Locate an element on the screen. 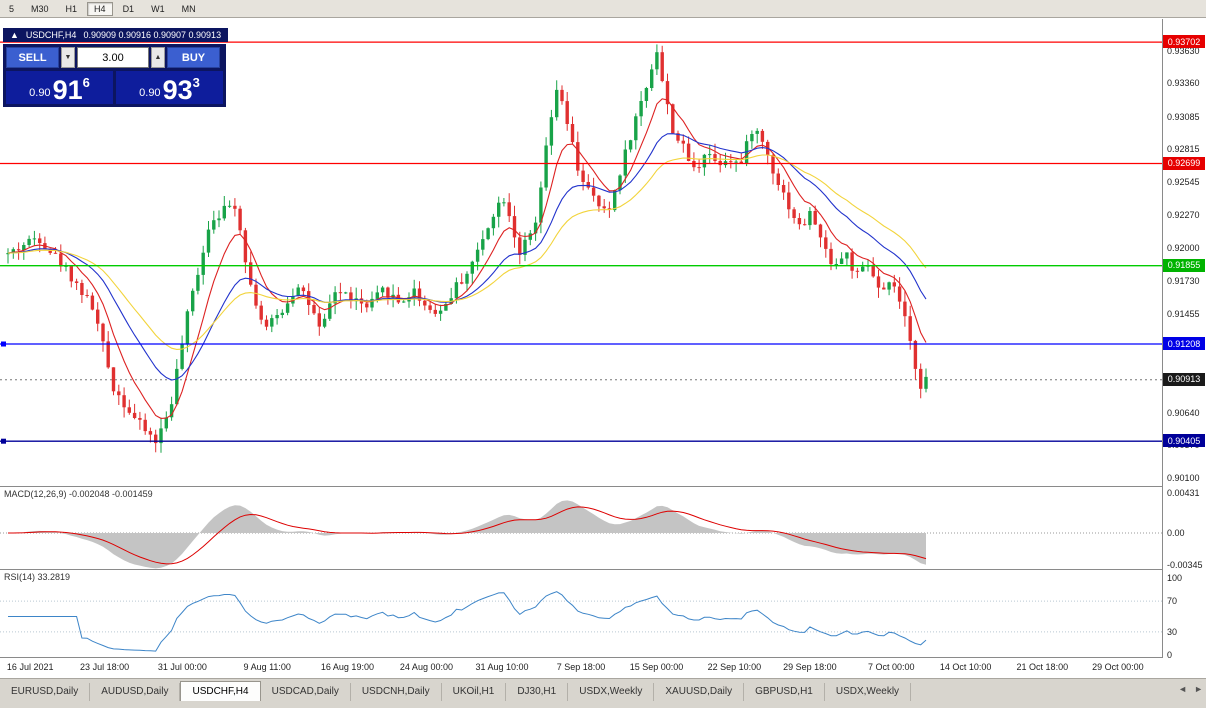 This screenshot has width=1206, height=708. macd-axis-label: -0.00345 is located at coordinates (1185, 565).